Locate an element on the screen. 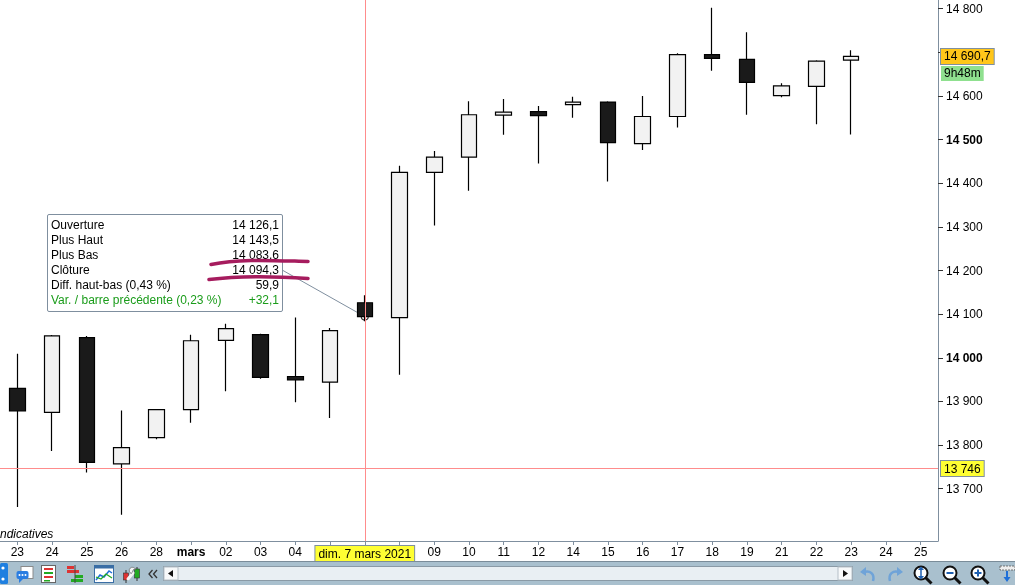 The image size is (1015, 585). y-tick-label: 13 700 is located at coordinates (965, 488).